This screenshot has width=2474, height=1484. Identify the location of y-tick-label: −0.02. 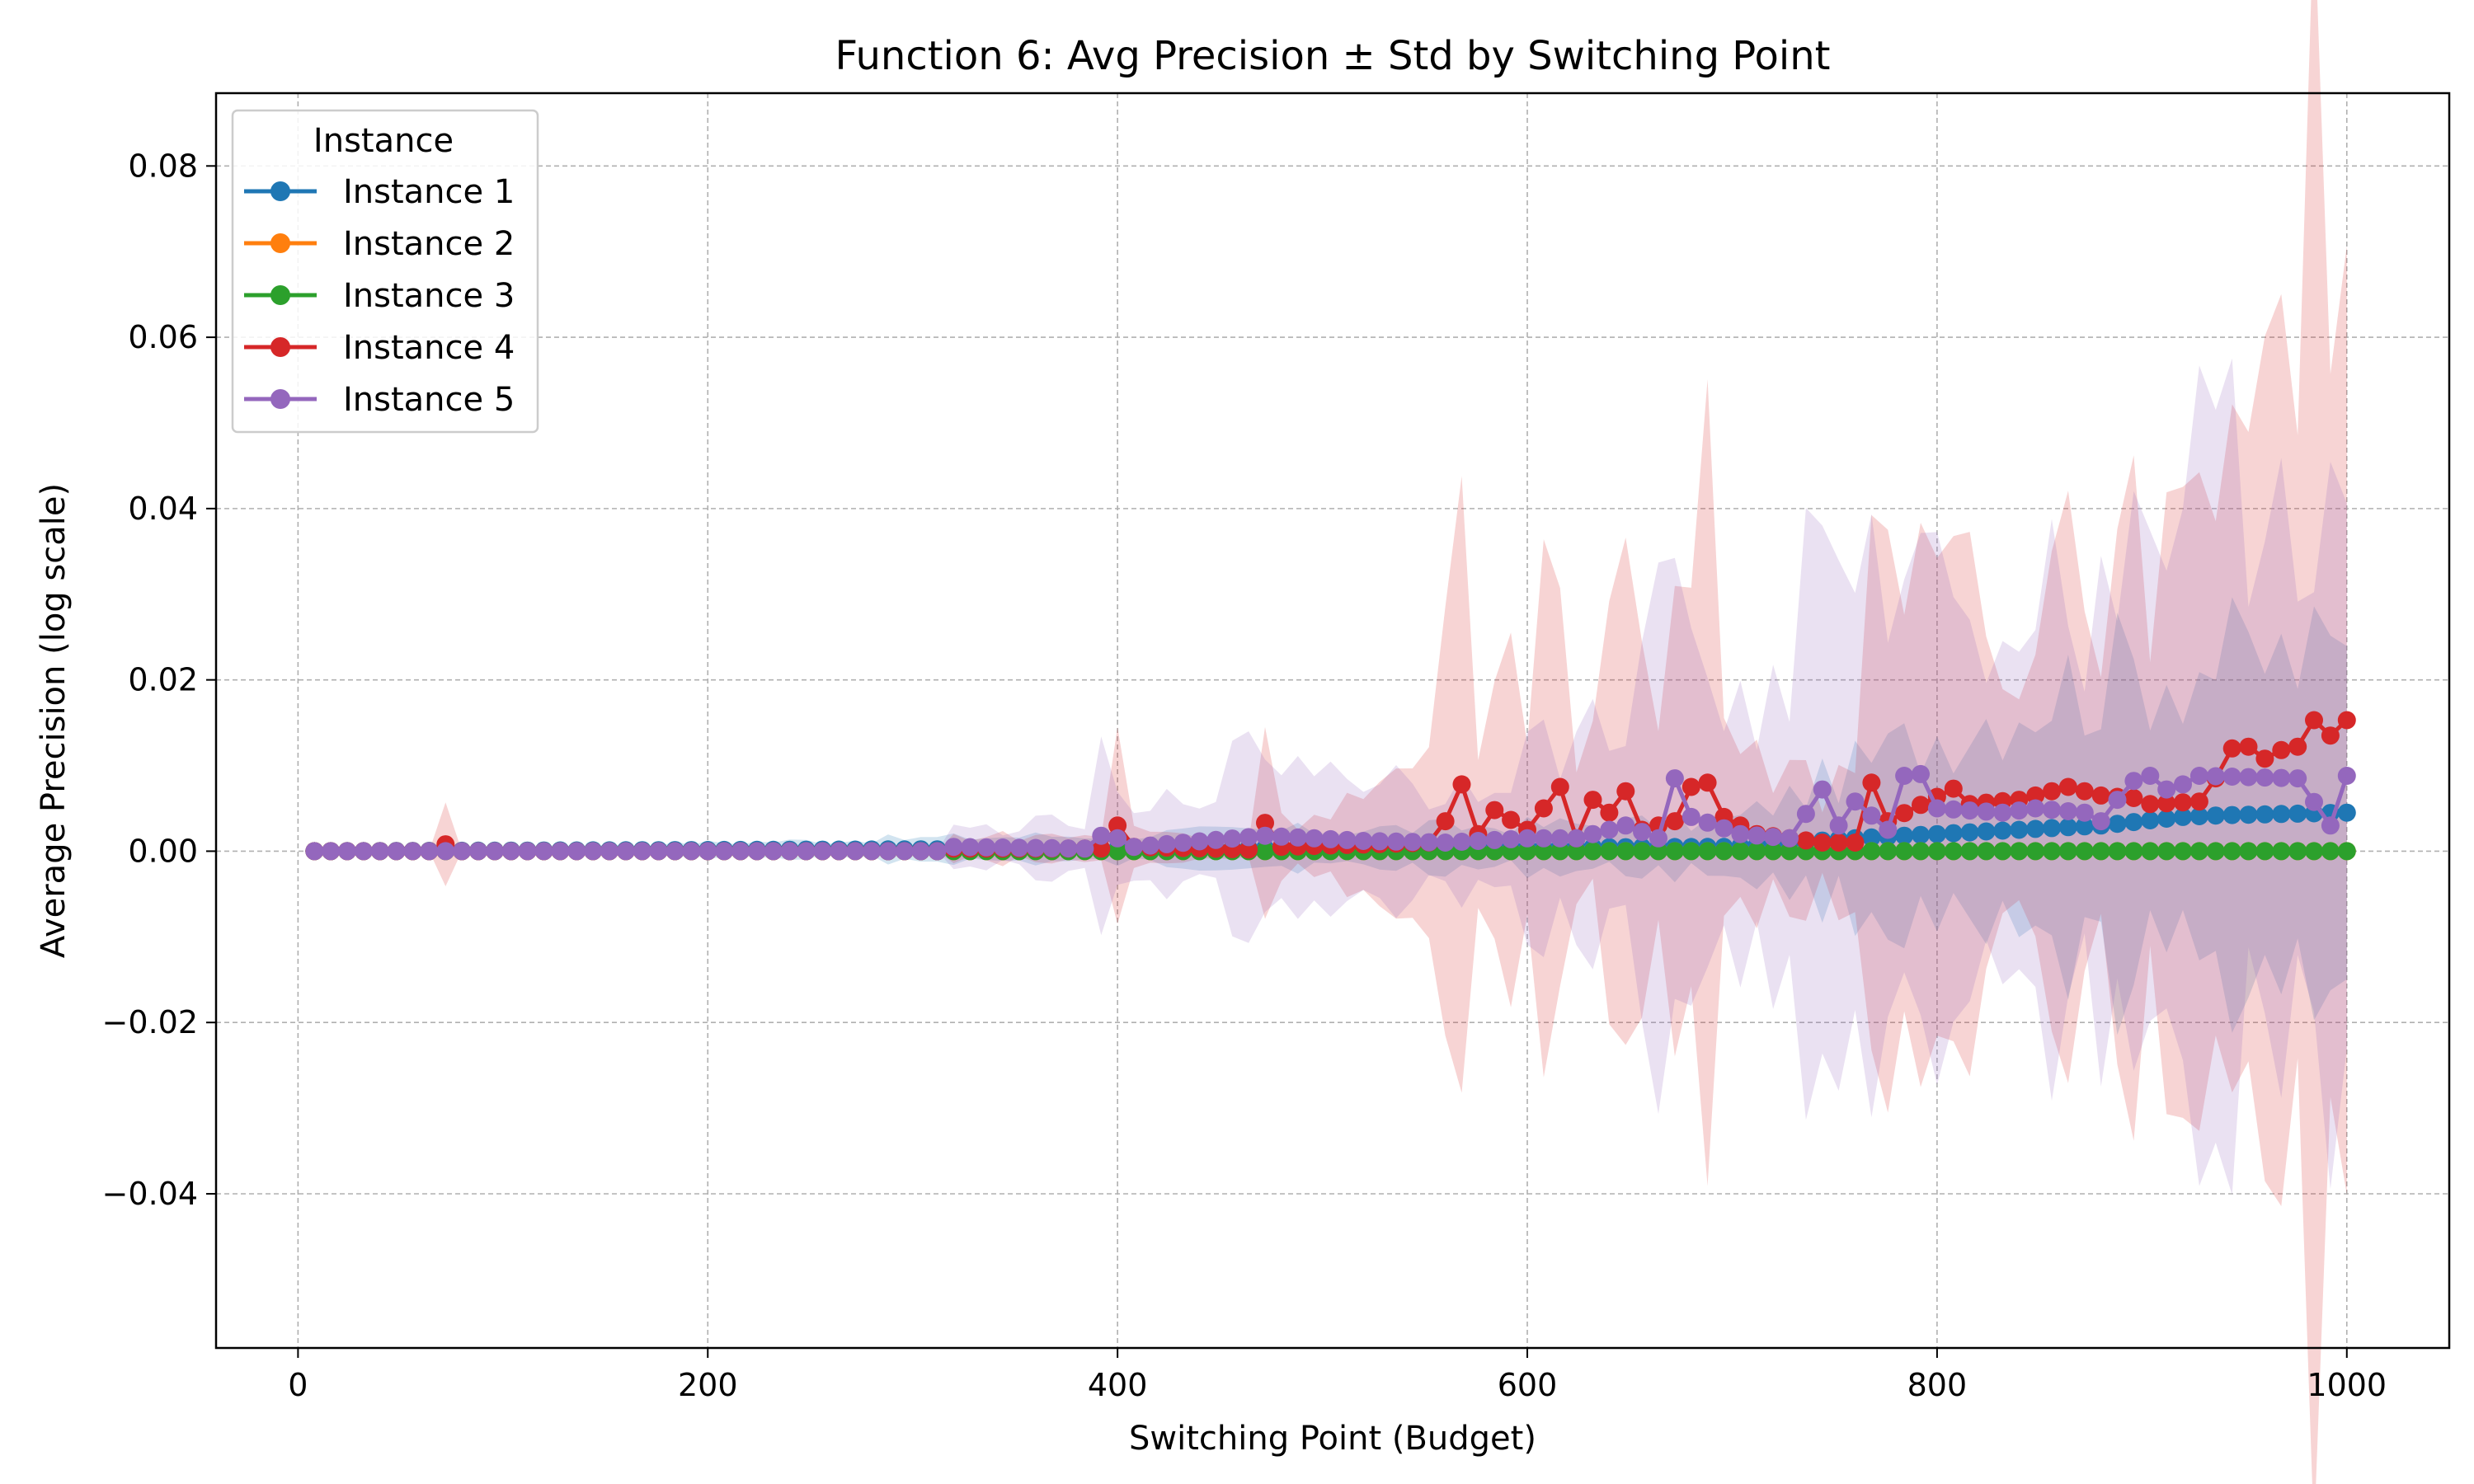
(150, 1022).